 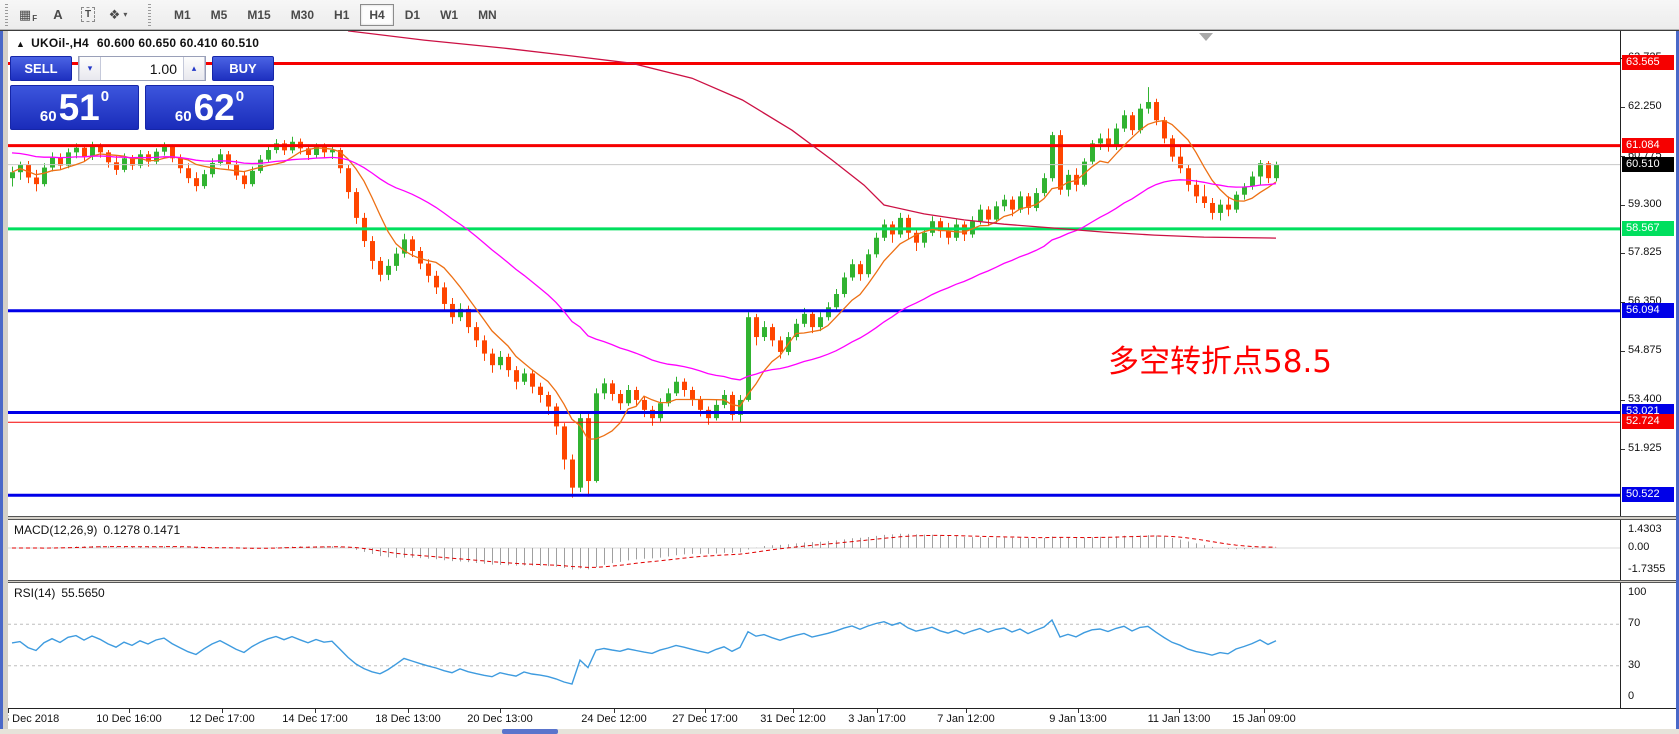 What do you see at coordinates (1634, 664) in the screenshot?
I see `rsi-axis-label: 30` at bounding box center [1634, 664].